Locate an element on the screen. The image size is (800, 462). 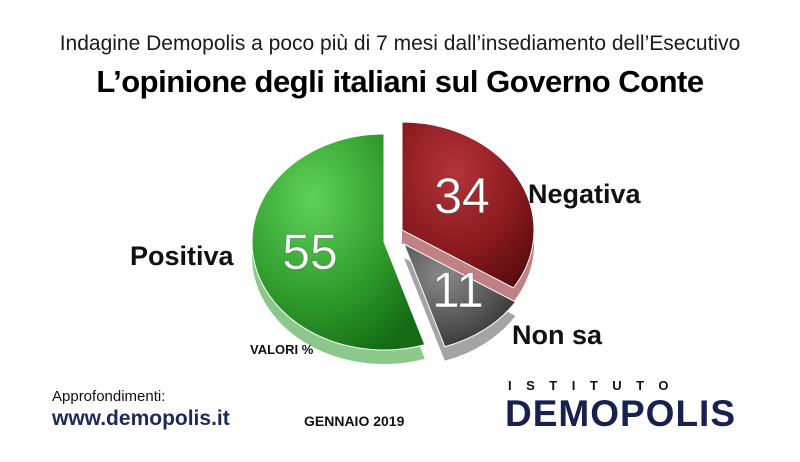
category-label-non-sa: Non sa is located at coordinates (557, 335).